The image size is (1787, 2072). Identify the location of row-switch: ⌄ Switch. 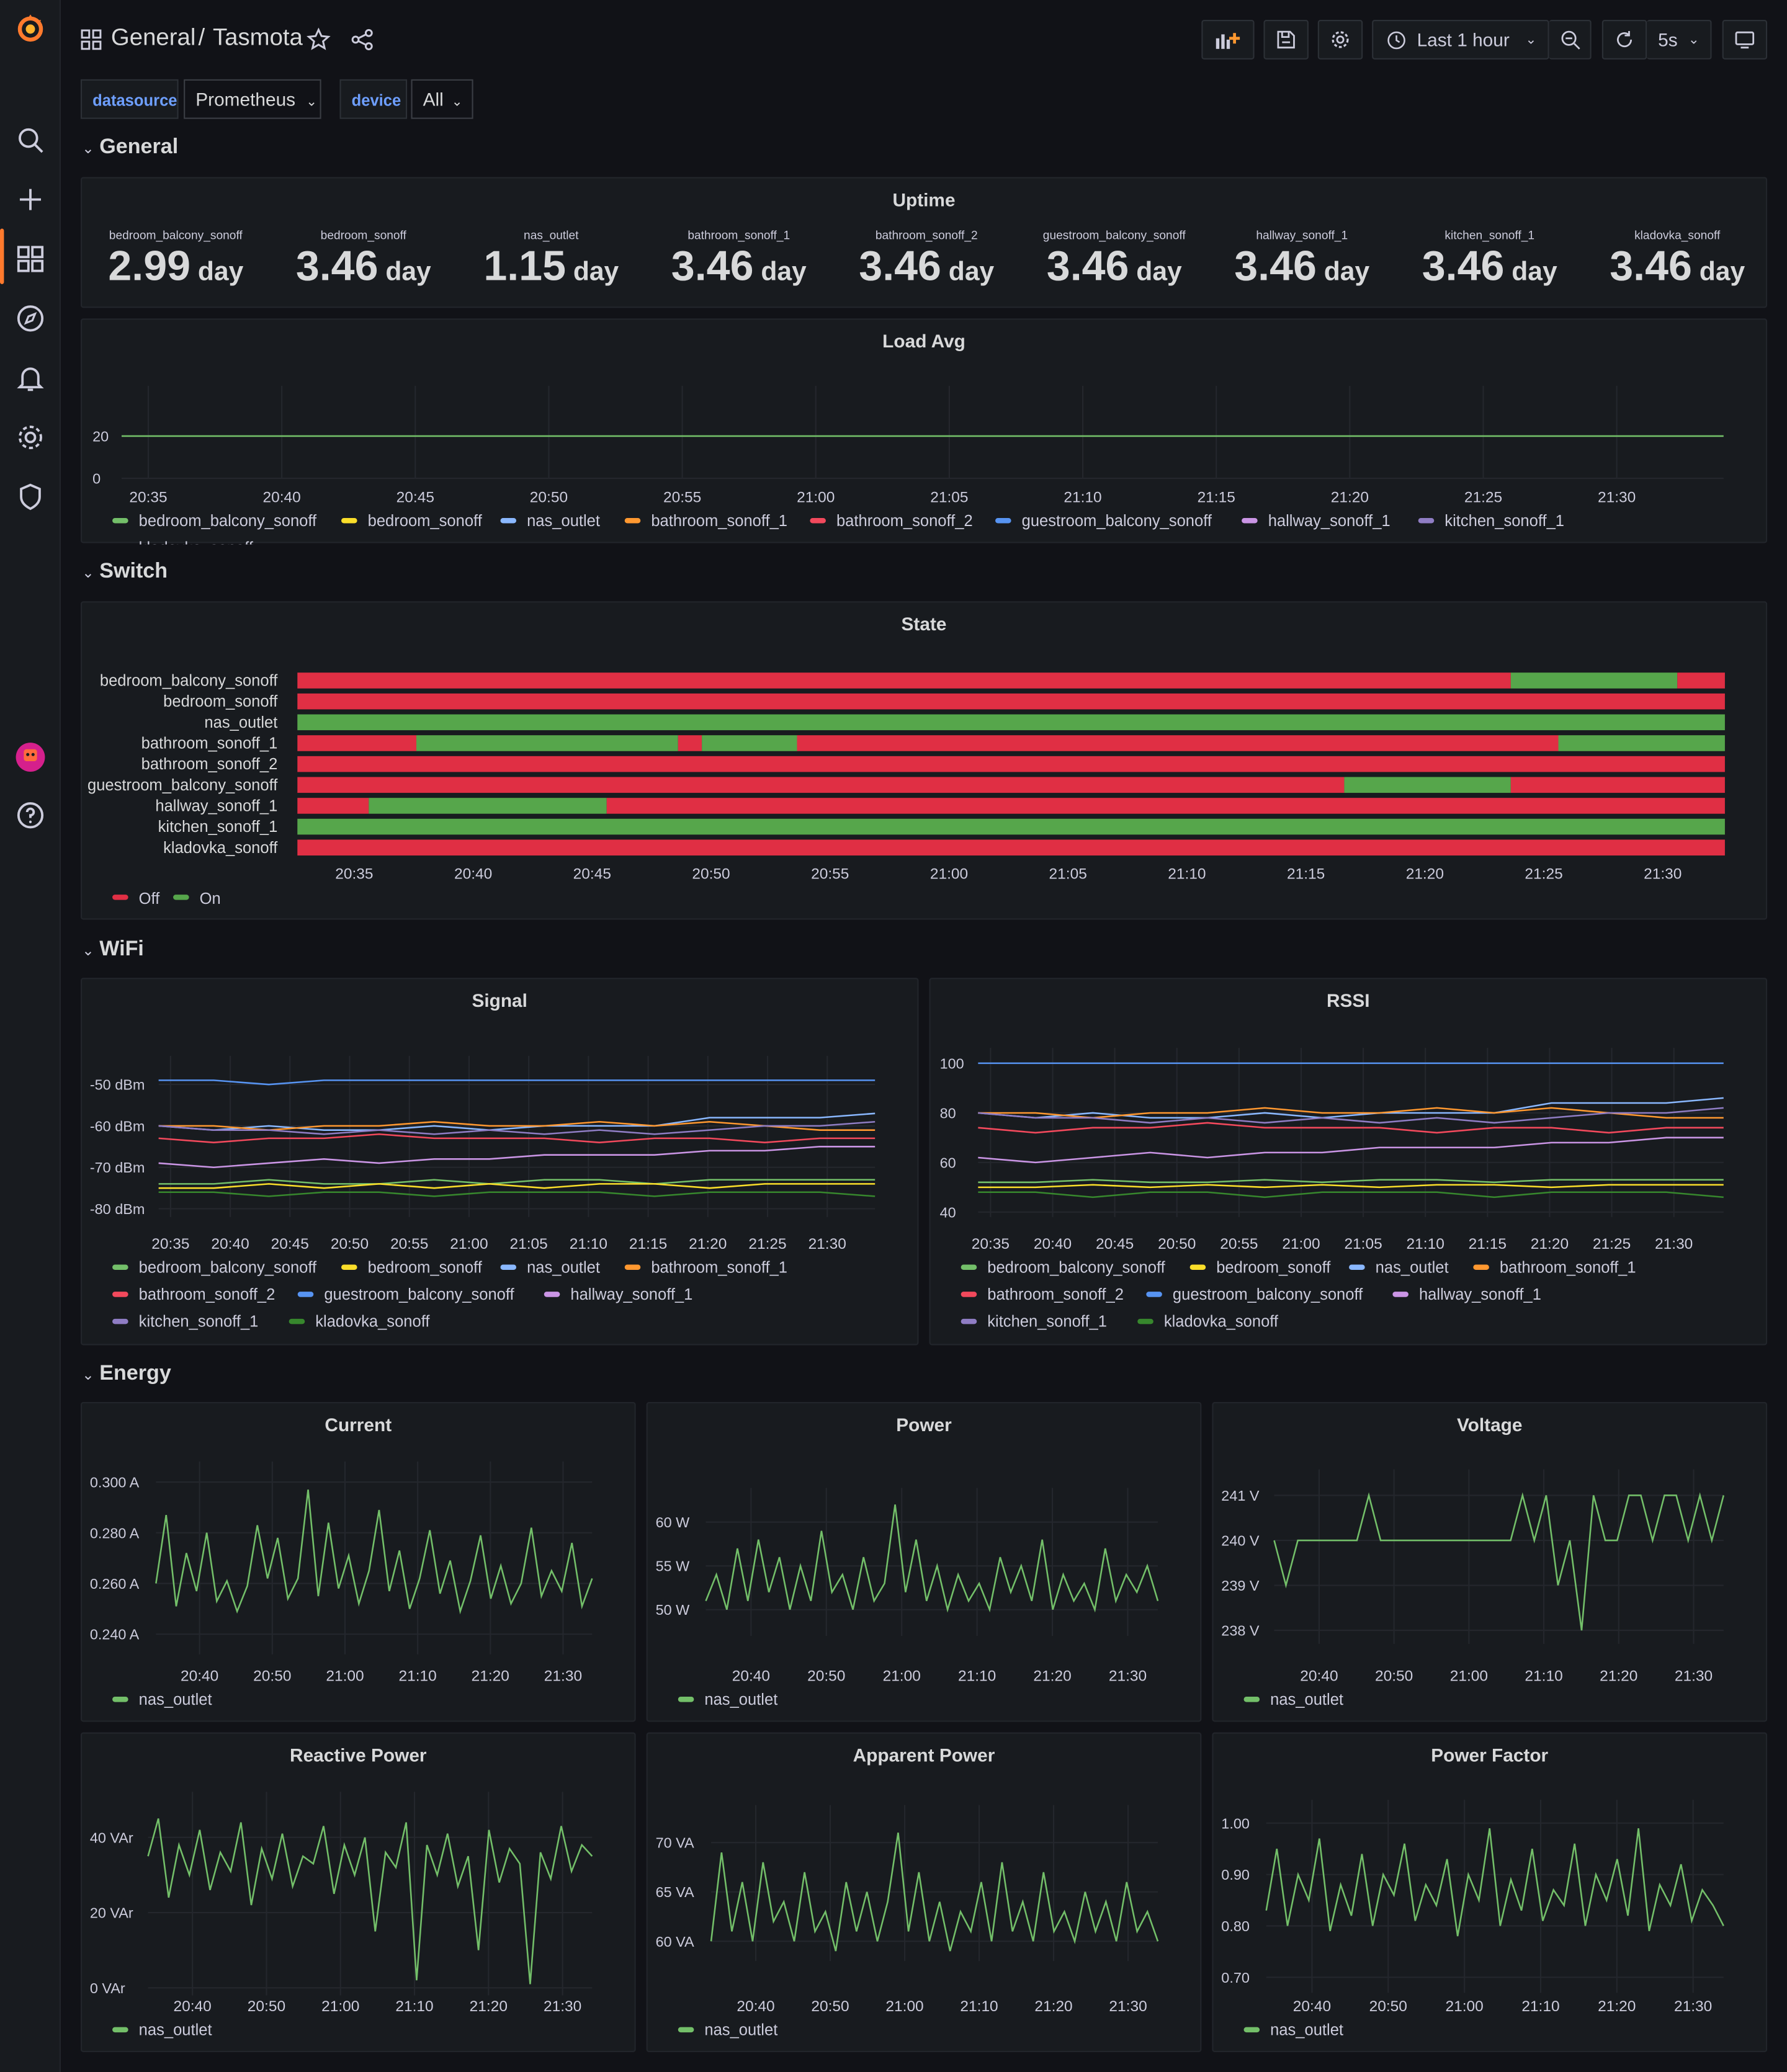
(125, 572).